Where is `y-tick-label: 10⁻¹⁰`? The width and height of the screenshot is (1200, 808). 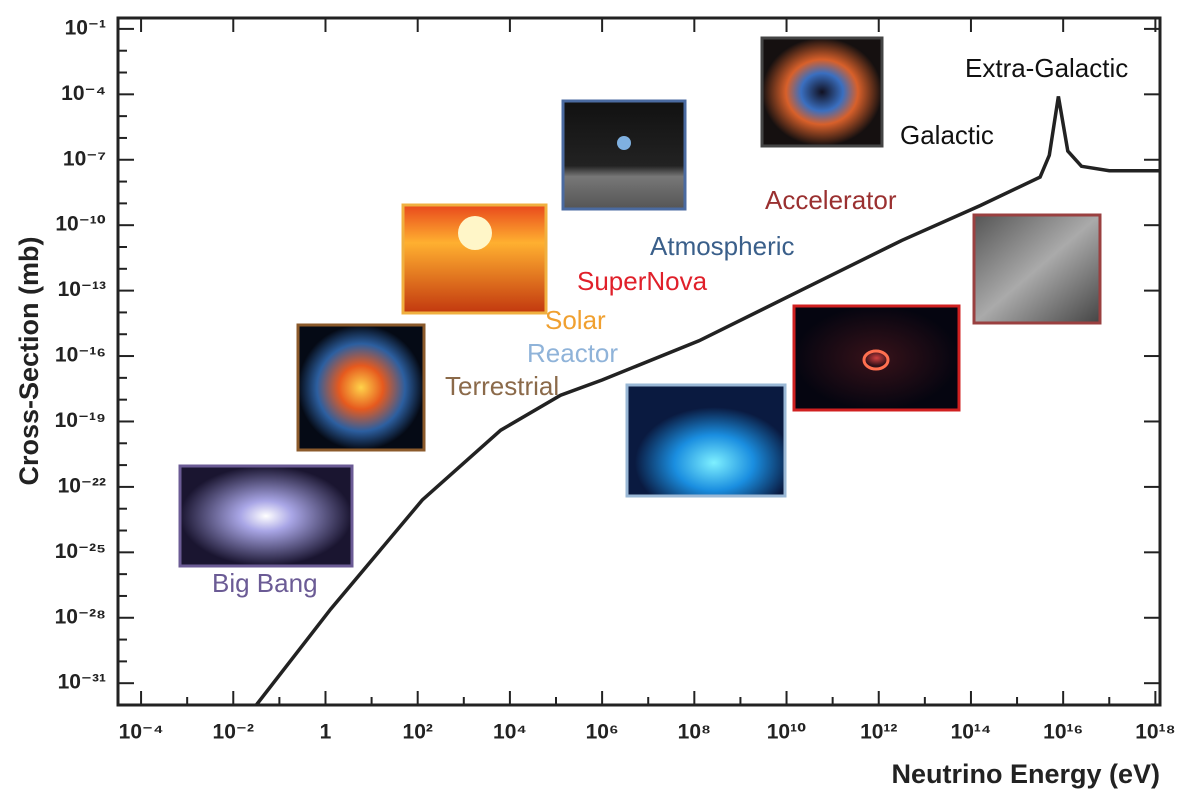 y-tick-label: 10⁻¹⁰ is located at coordinates (80, 224).